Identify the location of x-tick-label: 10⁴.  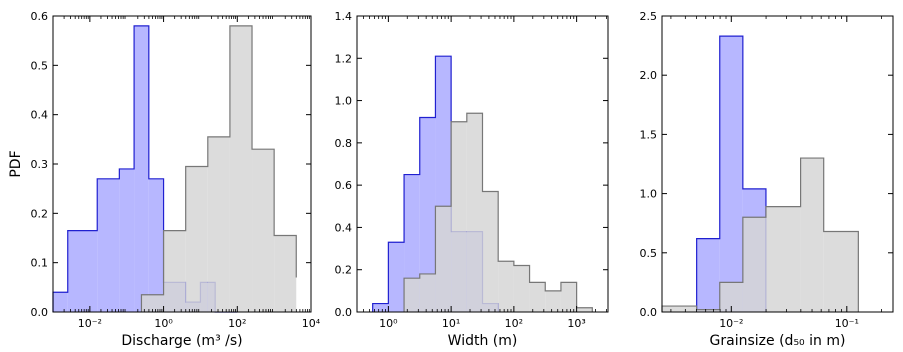
(311, 323).